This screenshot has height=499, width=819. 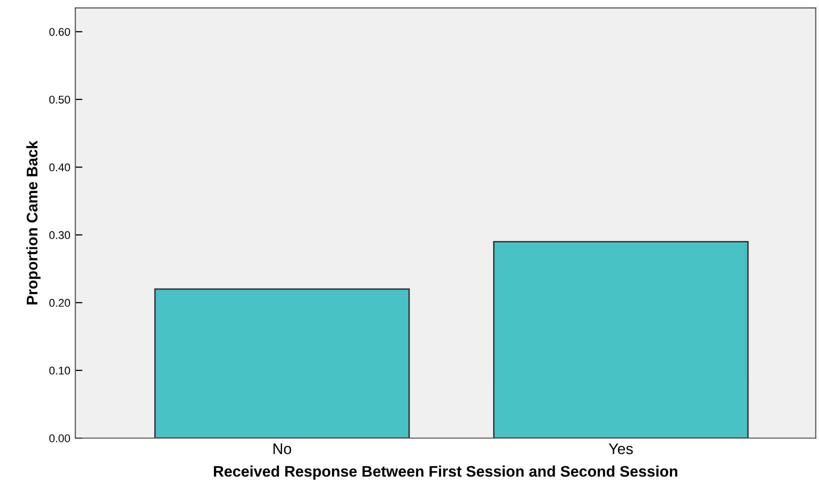 What do you see at coordinates (446, 473) in the screenshot?
I see `x-axis-title: Received Response Between First Session and Second Session` at bounding box center [446, 473].